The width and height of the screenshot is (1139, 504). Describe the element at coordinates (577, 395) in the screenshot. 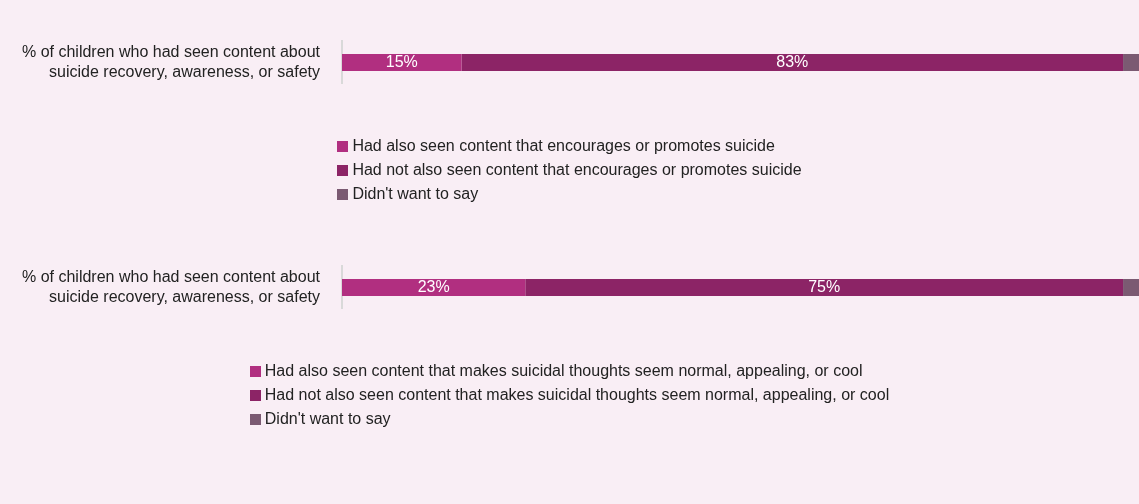

I see `legend-label: Had not also seen content that makes suicidal thoughts seem normal, appealing, or cool` at that location.